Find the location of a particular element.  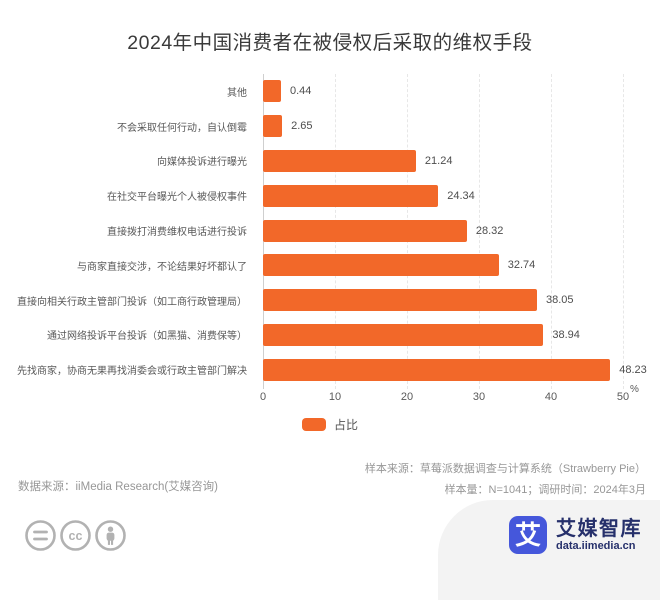

bar-row: 与商家直接交涉，不论结果好坏都认了 32.74 is located at coordinates (330, 265).